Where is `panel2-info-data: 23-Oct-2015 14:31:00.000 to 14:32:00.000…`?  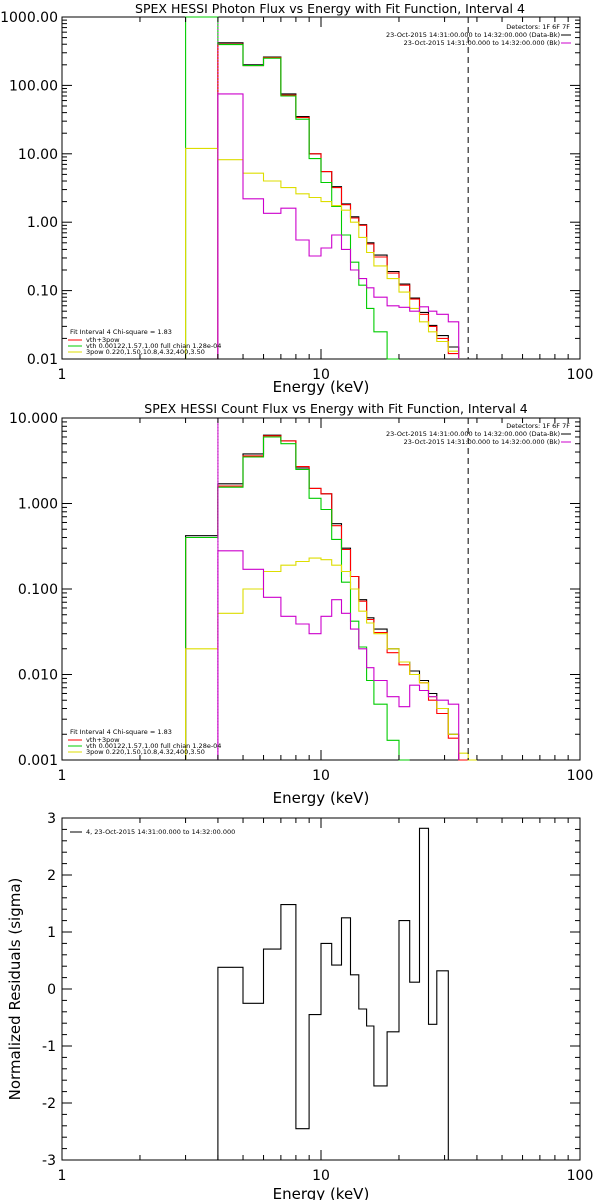
panel2-info-data: 23-Oct-2015 14:31:00.000 to 14:32:00.000… is located at coordinates (473, 434).